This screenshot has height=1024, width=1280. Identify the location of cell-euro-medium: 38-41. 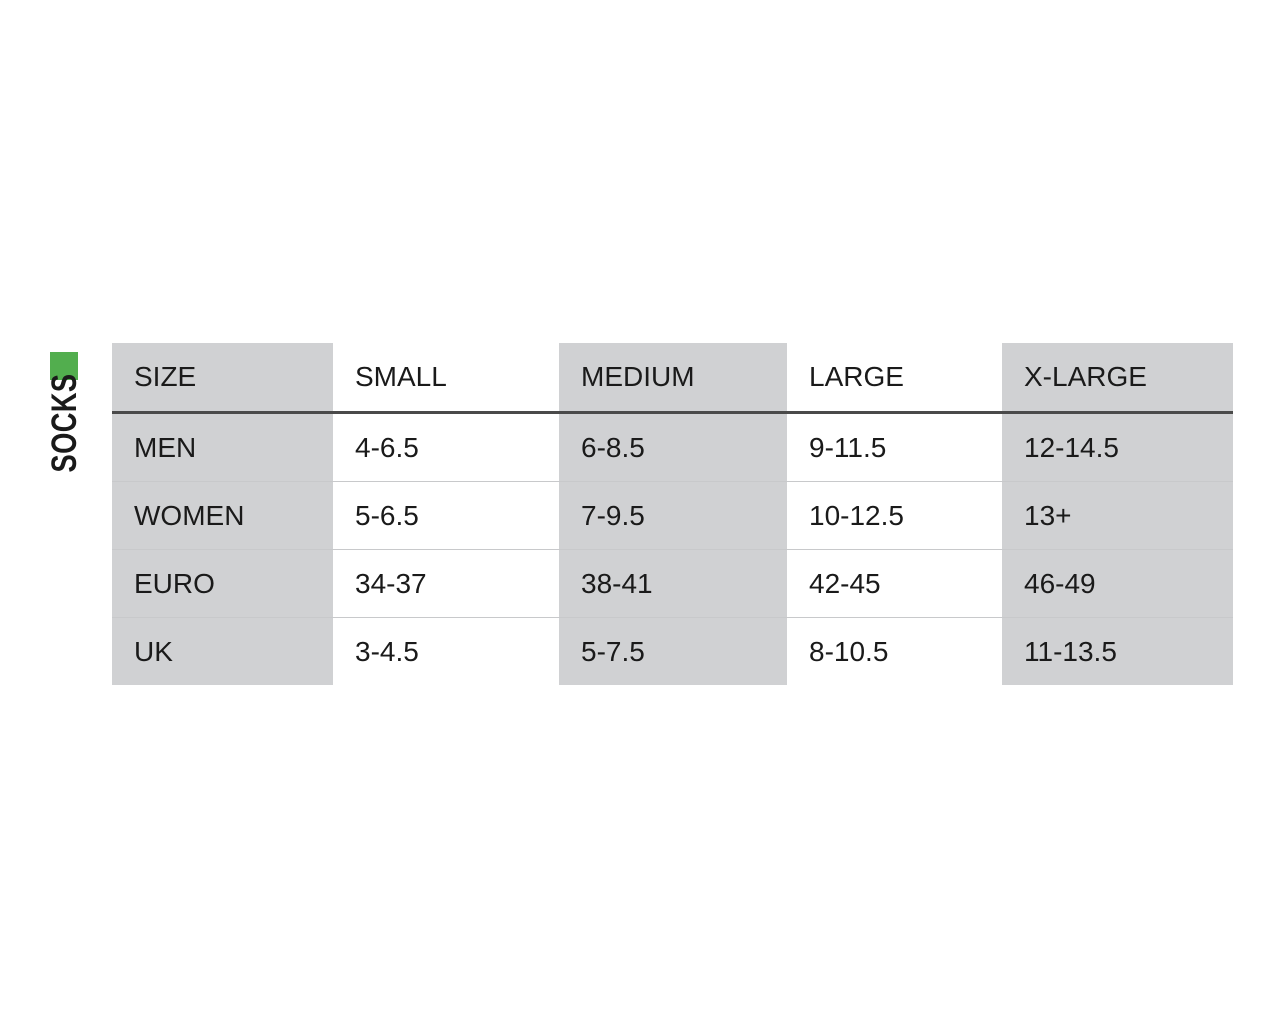
(673, 583).